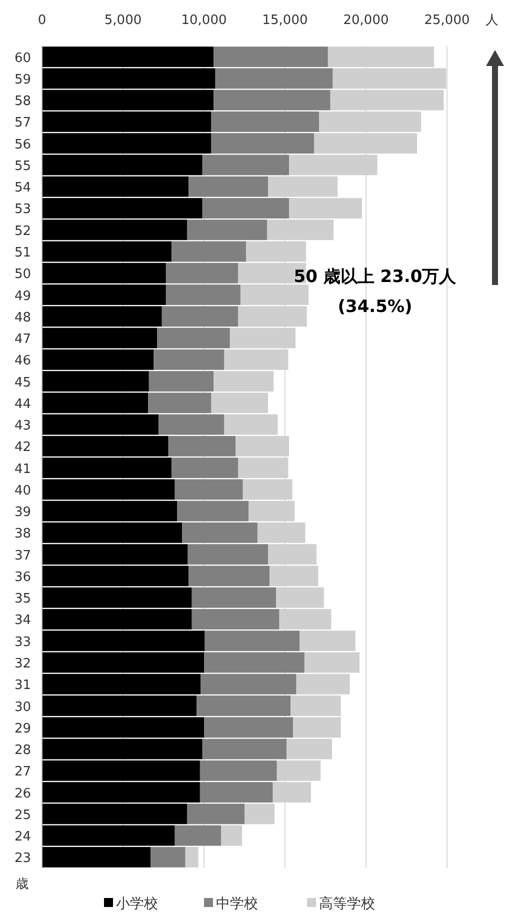  What do you see at coordinates (22, 188) in the screenshot?
I see `y-tick-label: 54` at bounding box center [22, 188].